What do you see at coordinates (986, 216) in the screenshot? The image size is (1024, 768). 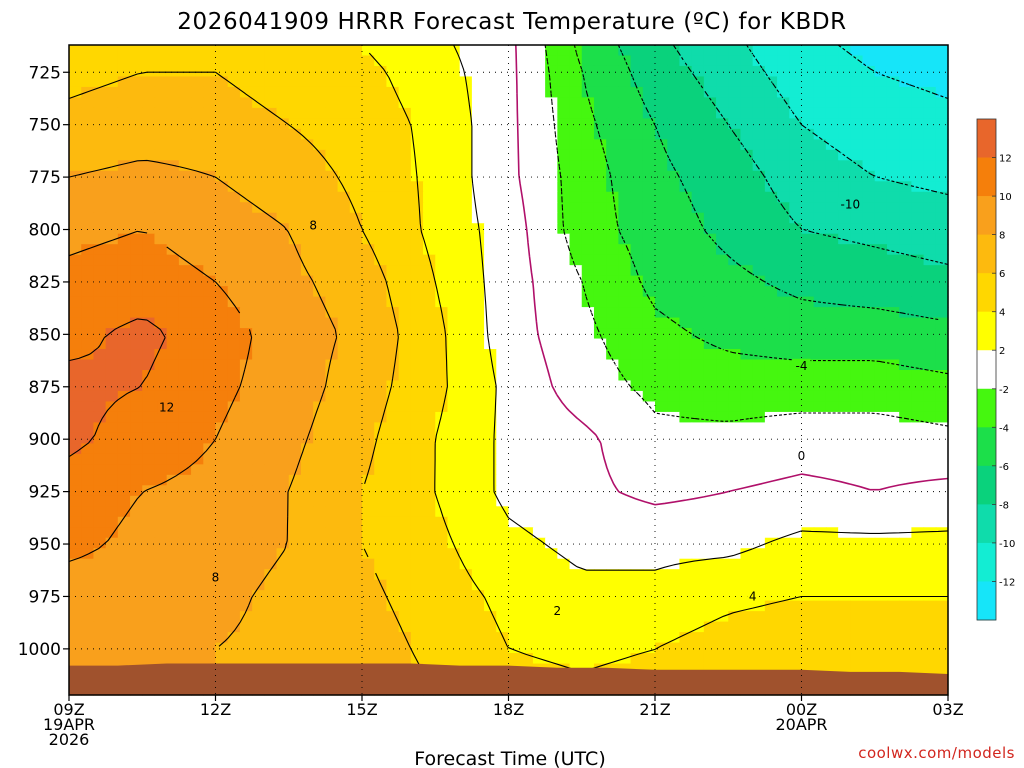 I see `colorbar-swatch` at bounding box center [986, 216].